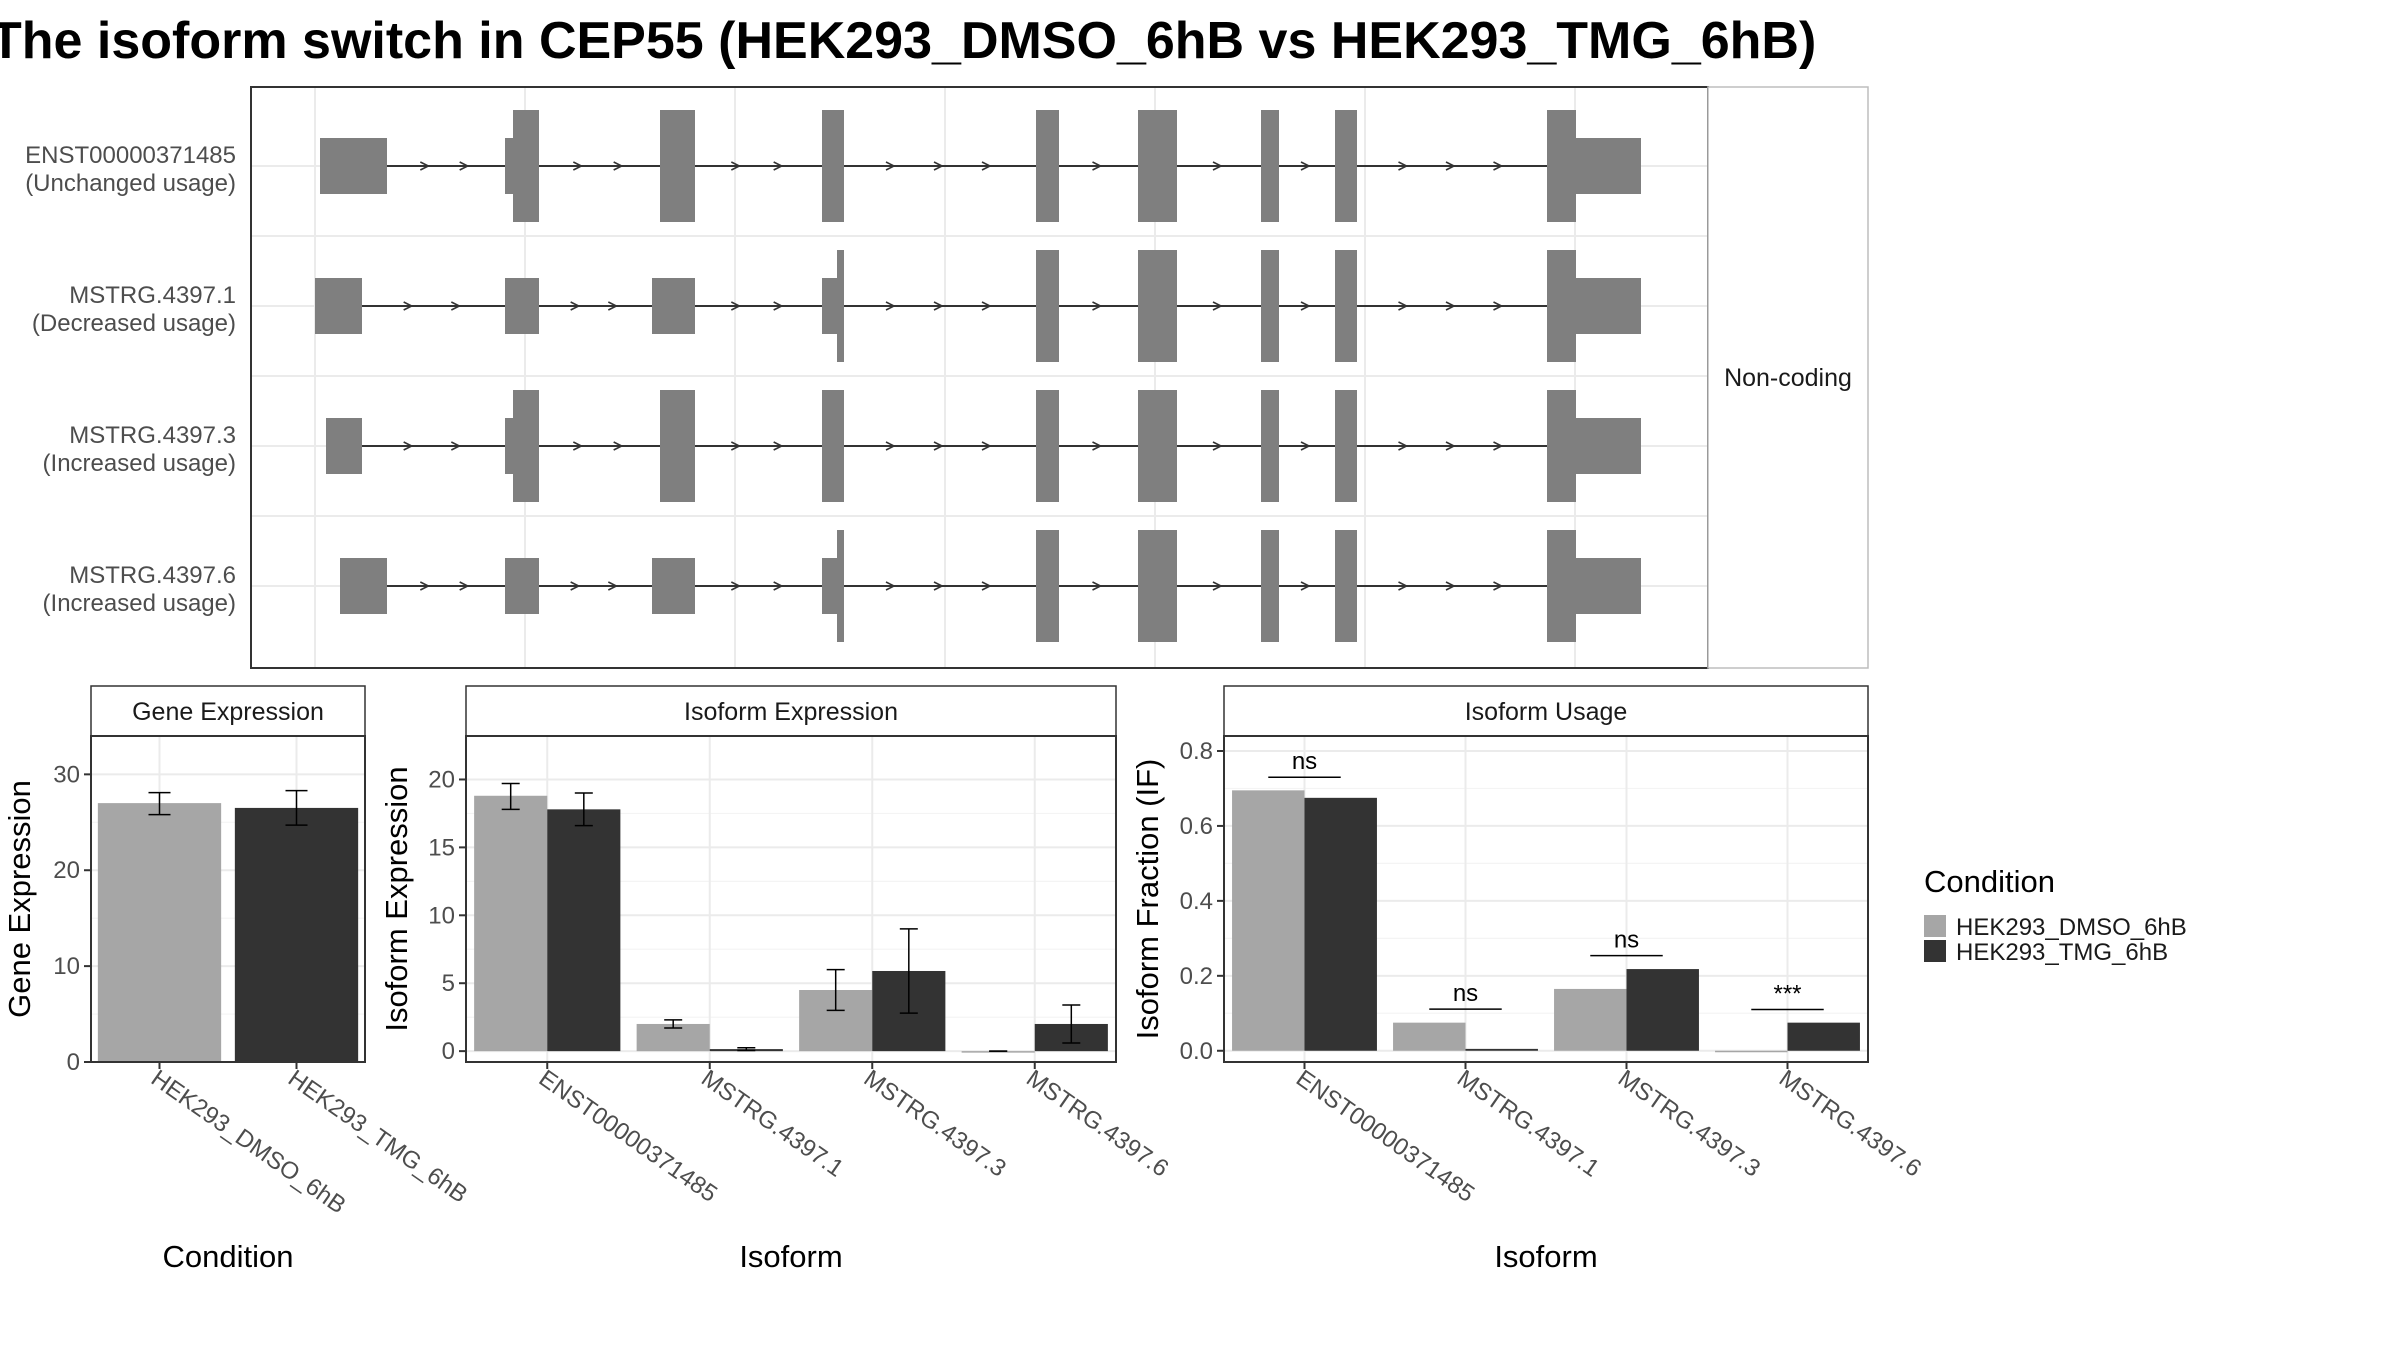  Describe the element at coordinates (1196, 826) in the screenshot. I see `y-tick-label: 0.6` at that location.